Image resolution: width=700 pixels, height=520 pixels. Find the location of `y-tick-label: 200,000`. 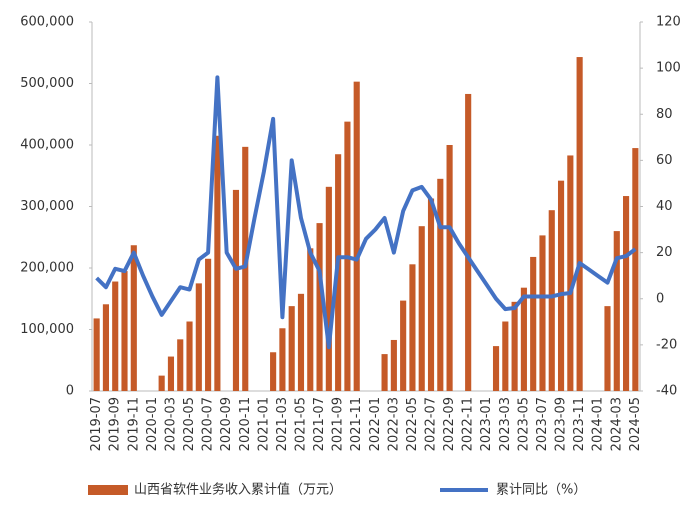

y-tick-label: 200,000 is located at coordinates (47, 268).